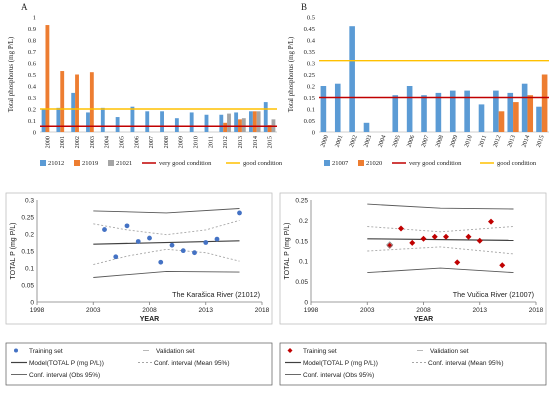 The width and height of the screenshot is (550, 408). I want to click on legend-label-21019: 21019, so click(90, 163).